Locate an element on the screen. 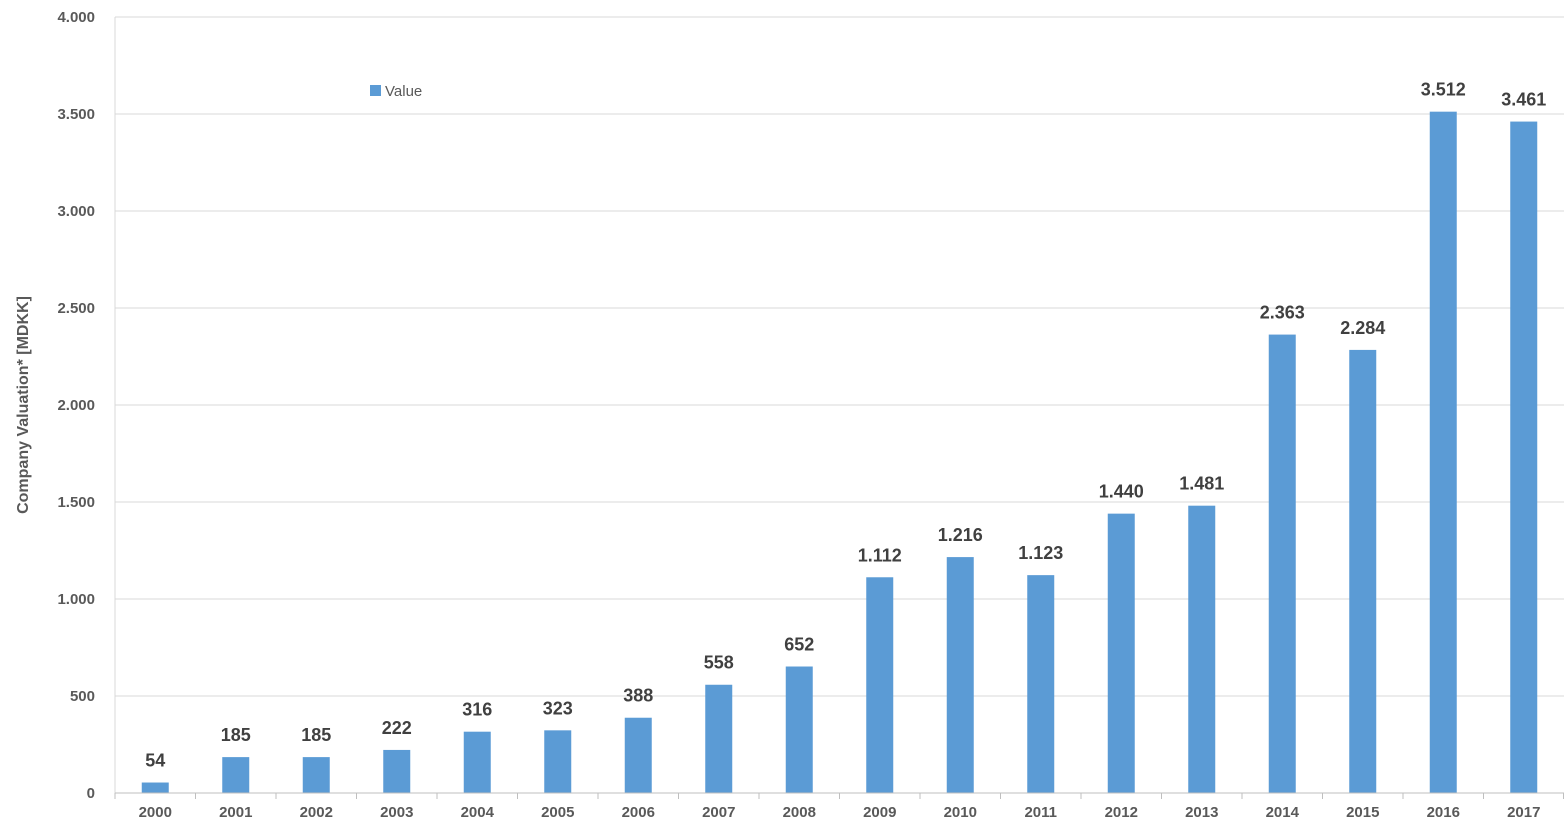  legend-label: Value is located at coordinates (403, 91).